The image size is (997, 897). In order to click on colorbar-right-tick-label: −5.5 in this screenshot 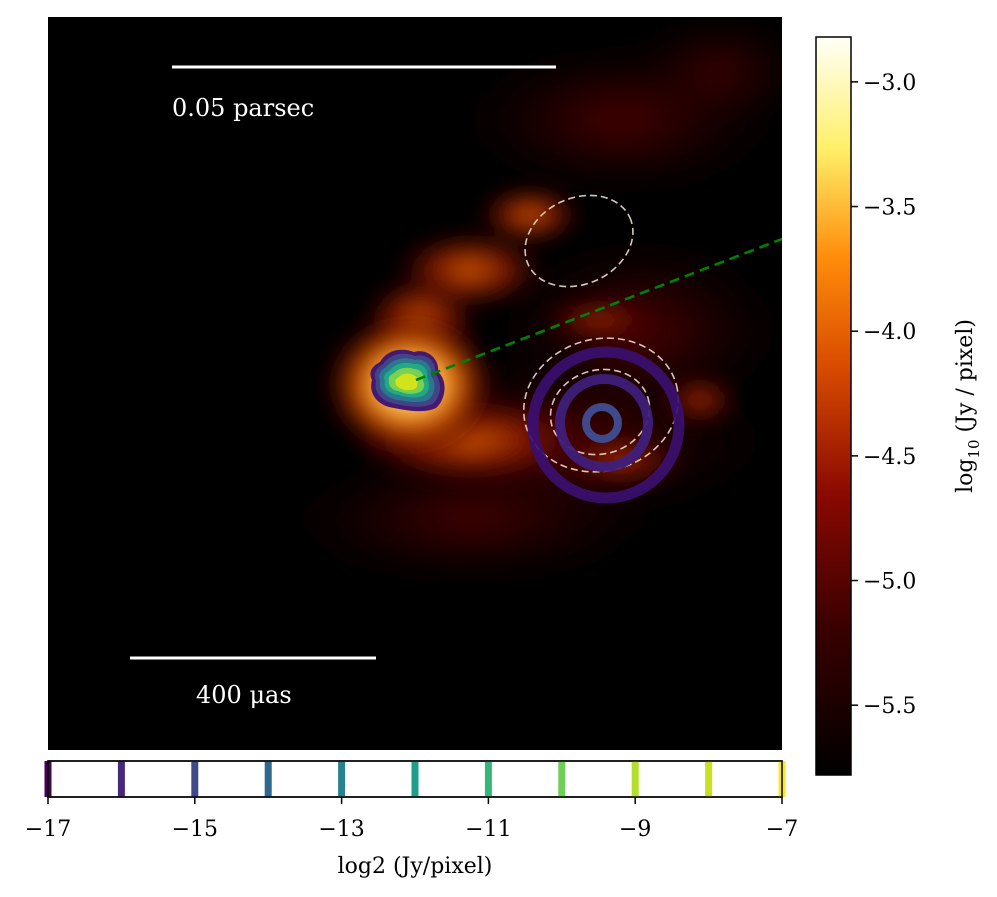, I will do `click(889, 706)`.